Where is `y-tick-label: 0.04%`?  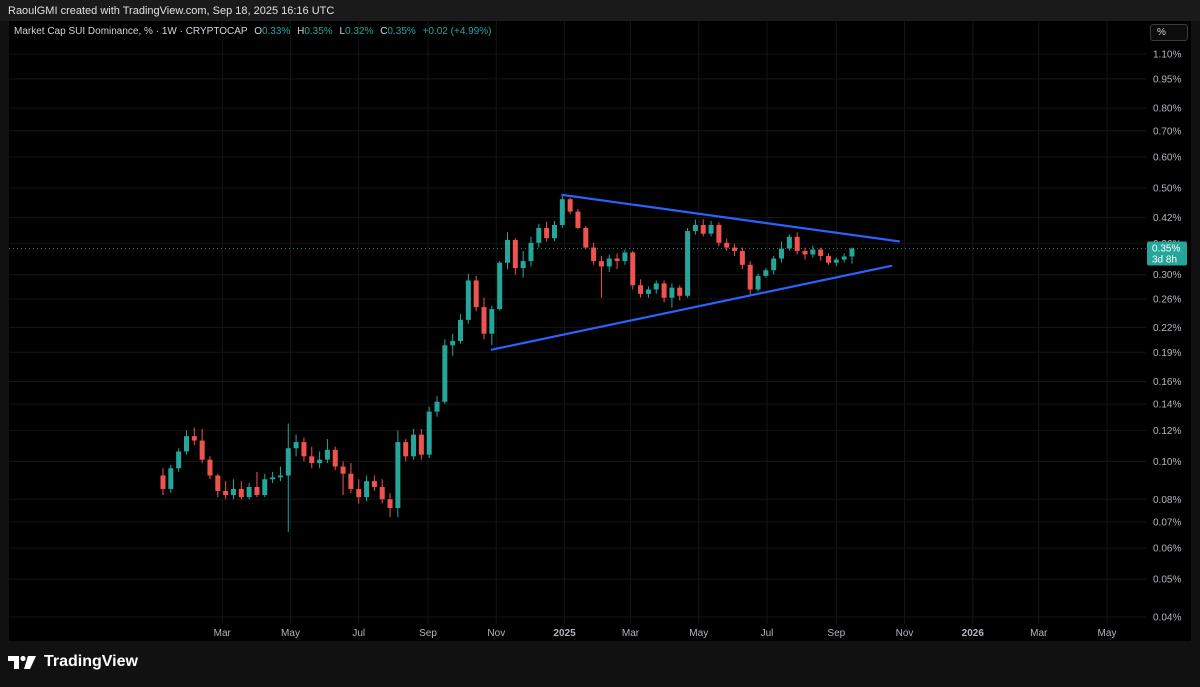 y-tick-label: 0.04% is located at coordinates (1167, 618).